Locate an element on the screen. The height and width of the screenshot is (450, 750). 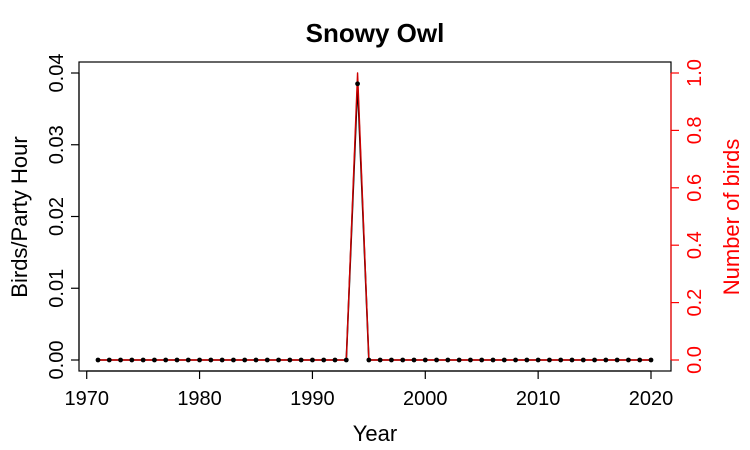
chart-title: Snowy Owl is located at coordinates (375, 33).